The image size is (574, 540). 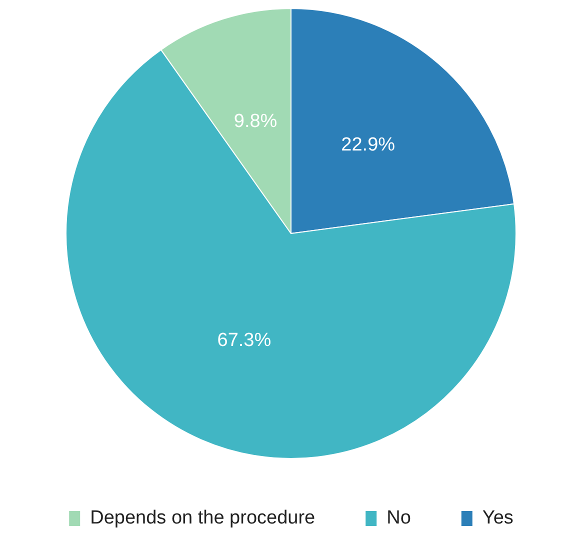 What do you see at coordinates (398, 518) in the screenshot?
I see `legend-label: No` at bounding box center [398, 518].